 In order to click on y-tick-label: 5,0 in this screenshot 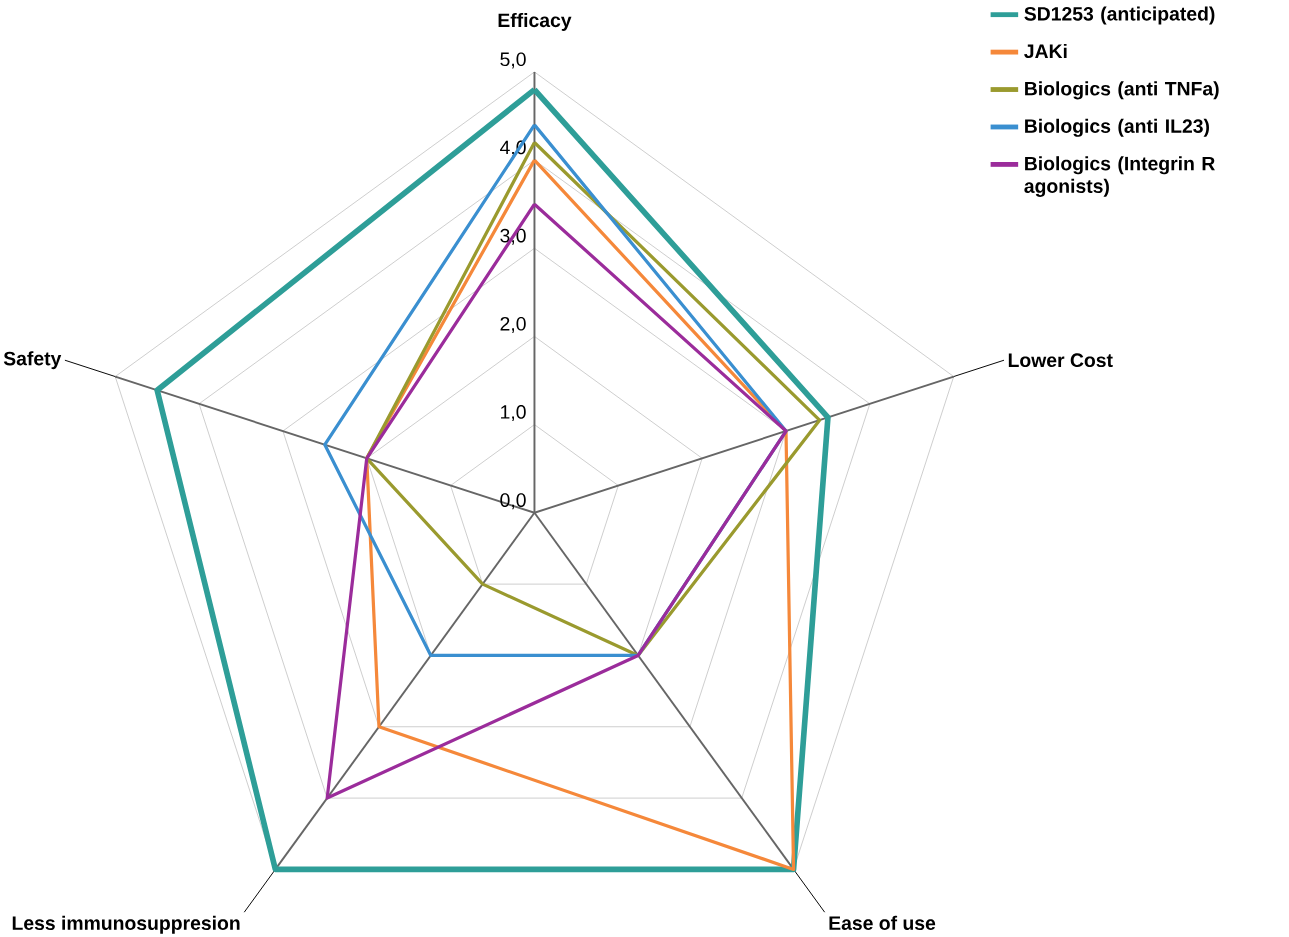, I will do `click(513, 60)`.